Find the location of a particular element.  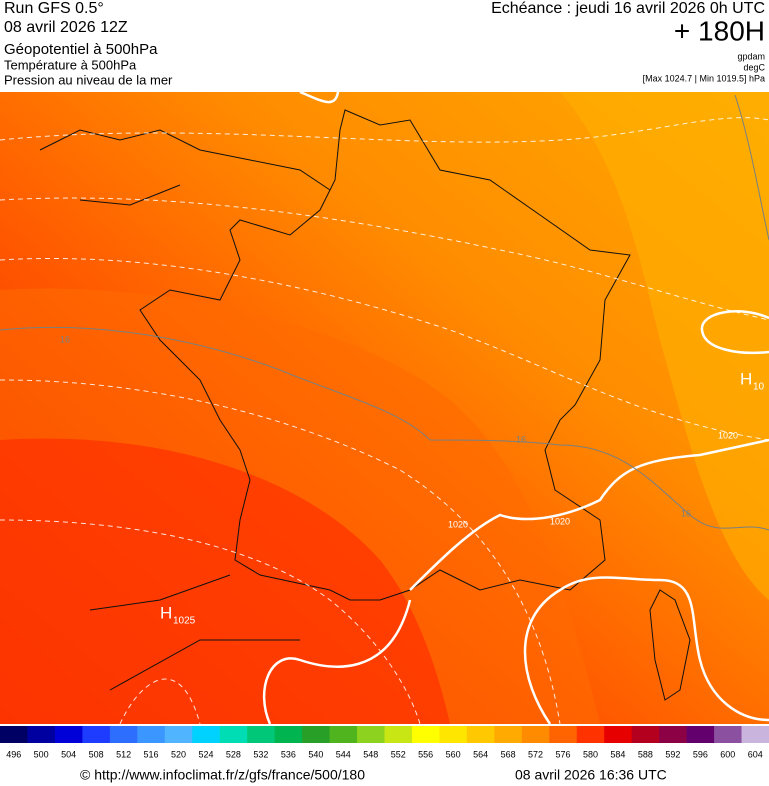

colorbar-label: 592 is located at coordinates (672, 754).